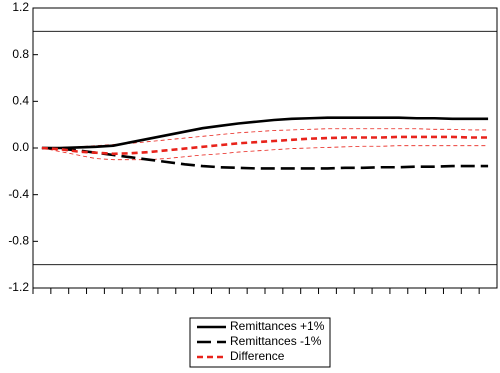 The image size is (500, 373). What do you see at coordinates (18, 287) in the screenshot?
I see `y-tick-label: -1.2` at bounding box center [18, 287].